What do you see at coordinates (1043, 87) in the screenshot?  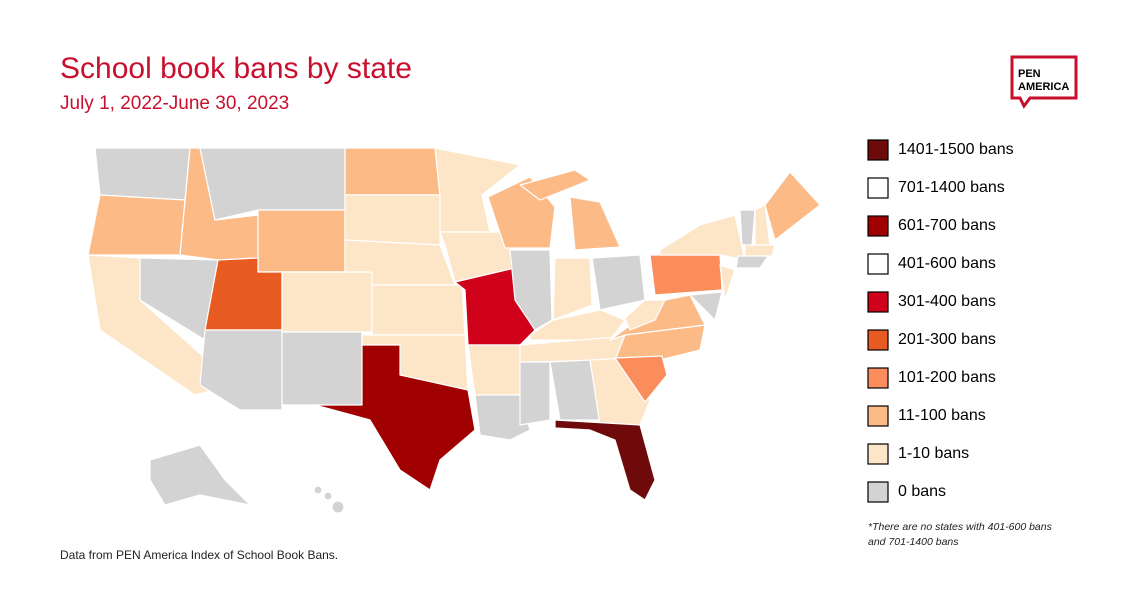 I see `logo-text: AMERICA` at bounding box center [1043, 87].